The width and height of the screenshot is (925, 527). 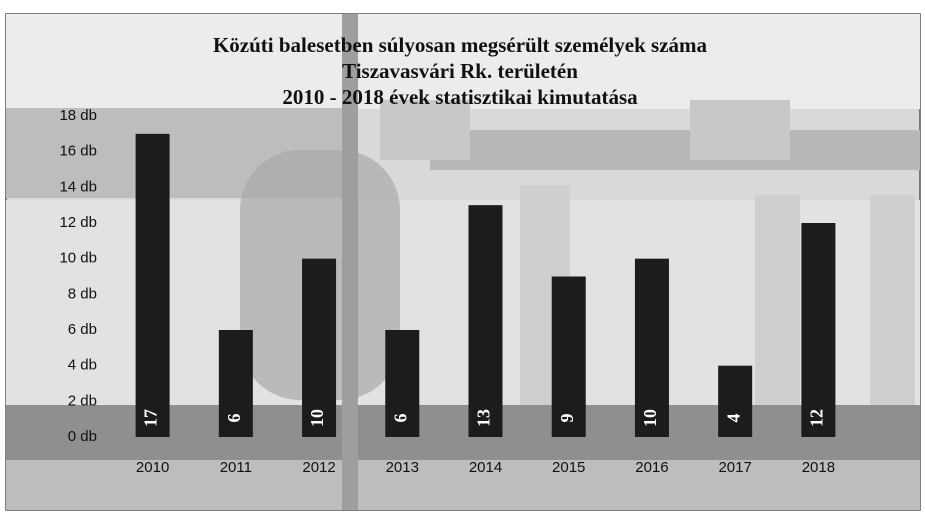 I want to click on y-tick-label: 0 db, so click(x=82, y=436).